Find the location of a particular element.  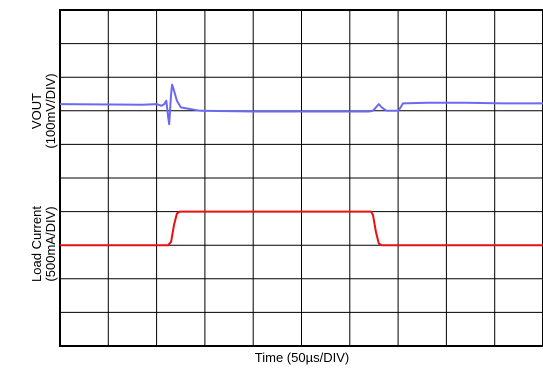

x-axis-label: Time (50µs/DIV) is located at coordinates (302, 357).